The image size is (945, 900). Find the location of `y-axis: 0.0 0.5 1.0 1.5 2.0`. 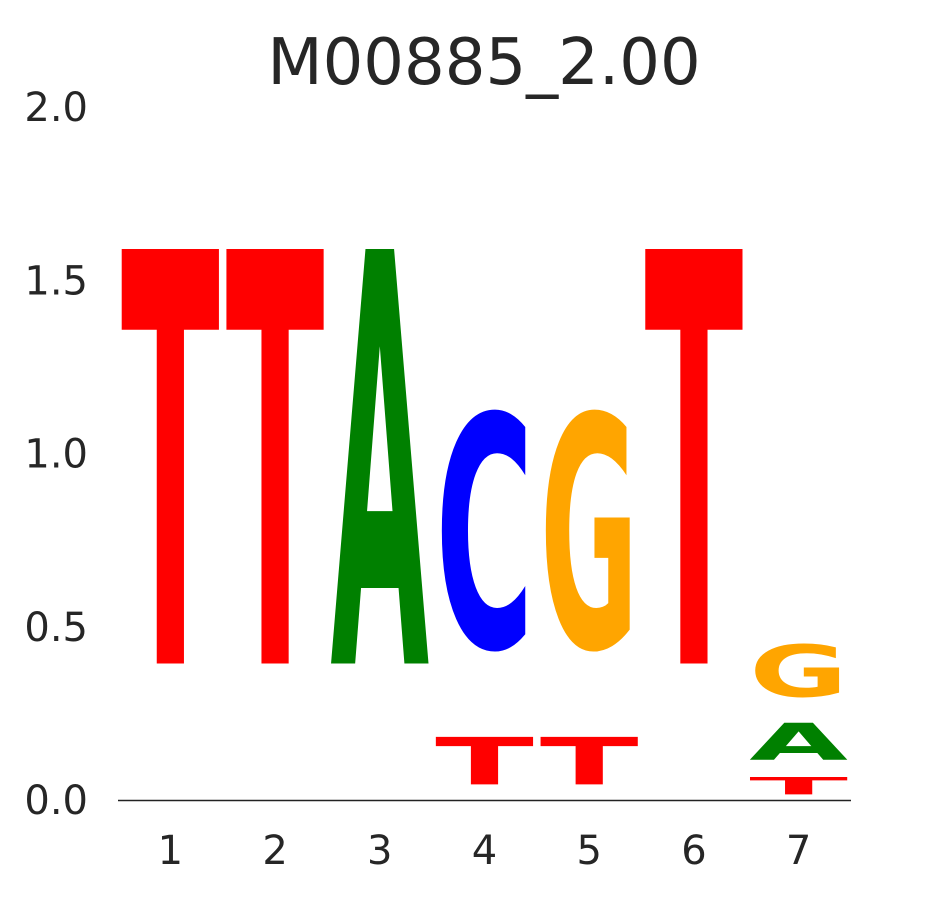

y-axis: 0.0 0.5 1.0 1.5 2.0 is located at coordinates (56, 454).